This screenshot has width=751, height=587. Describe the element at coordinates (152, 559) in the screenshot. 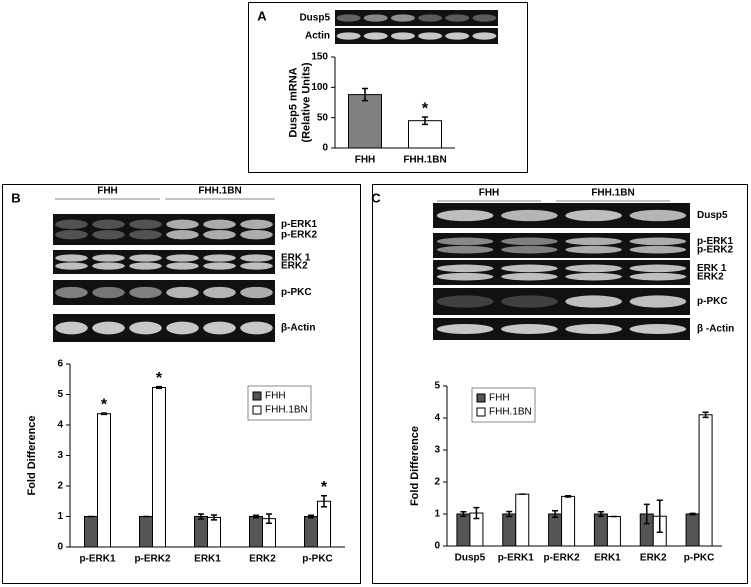

I see `x-tick-label: p-ERK2` at that location.